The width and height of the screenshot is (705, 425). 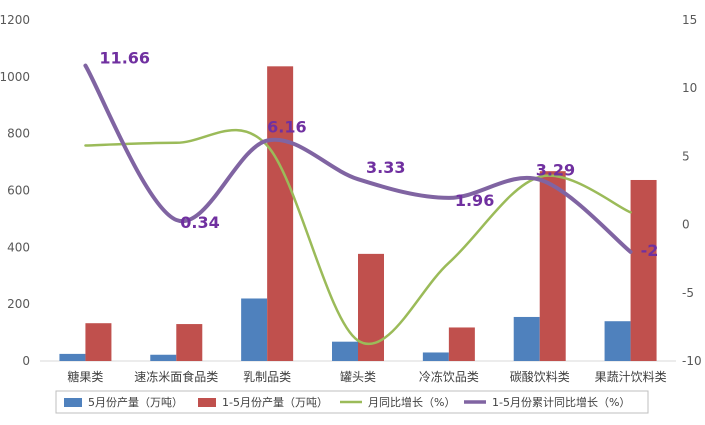 I want to click on left-tick-label: 200, so click(x=18, y=304).